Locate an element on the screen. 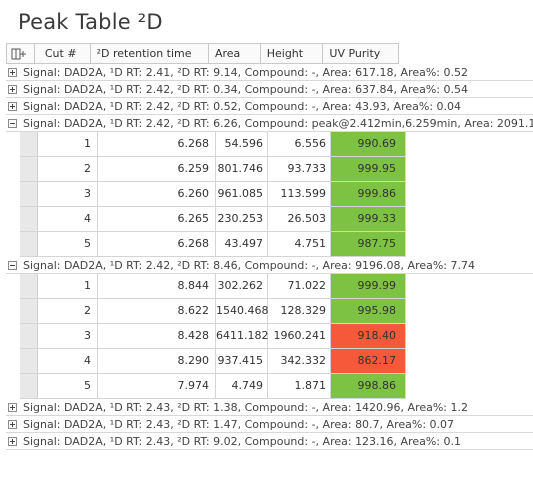  column-header-retention-time: ²D retention time is located at coordinates (150, 53).